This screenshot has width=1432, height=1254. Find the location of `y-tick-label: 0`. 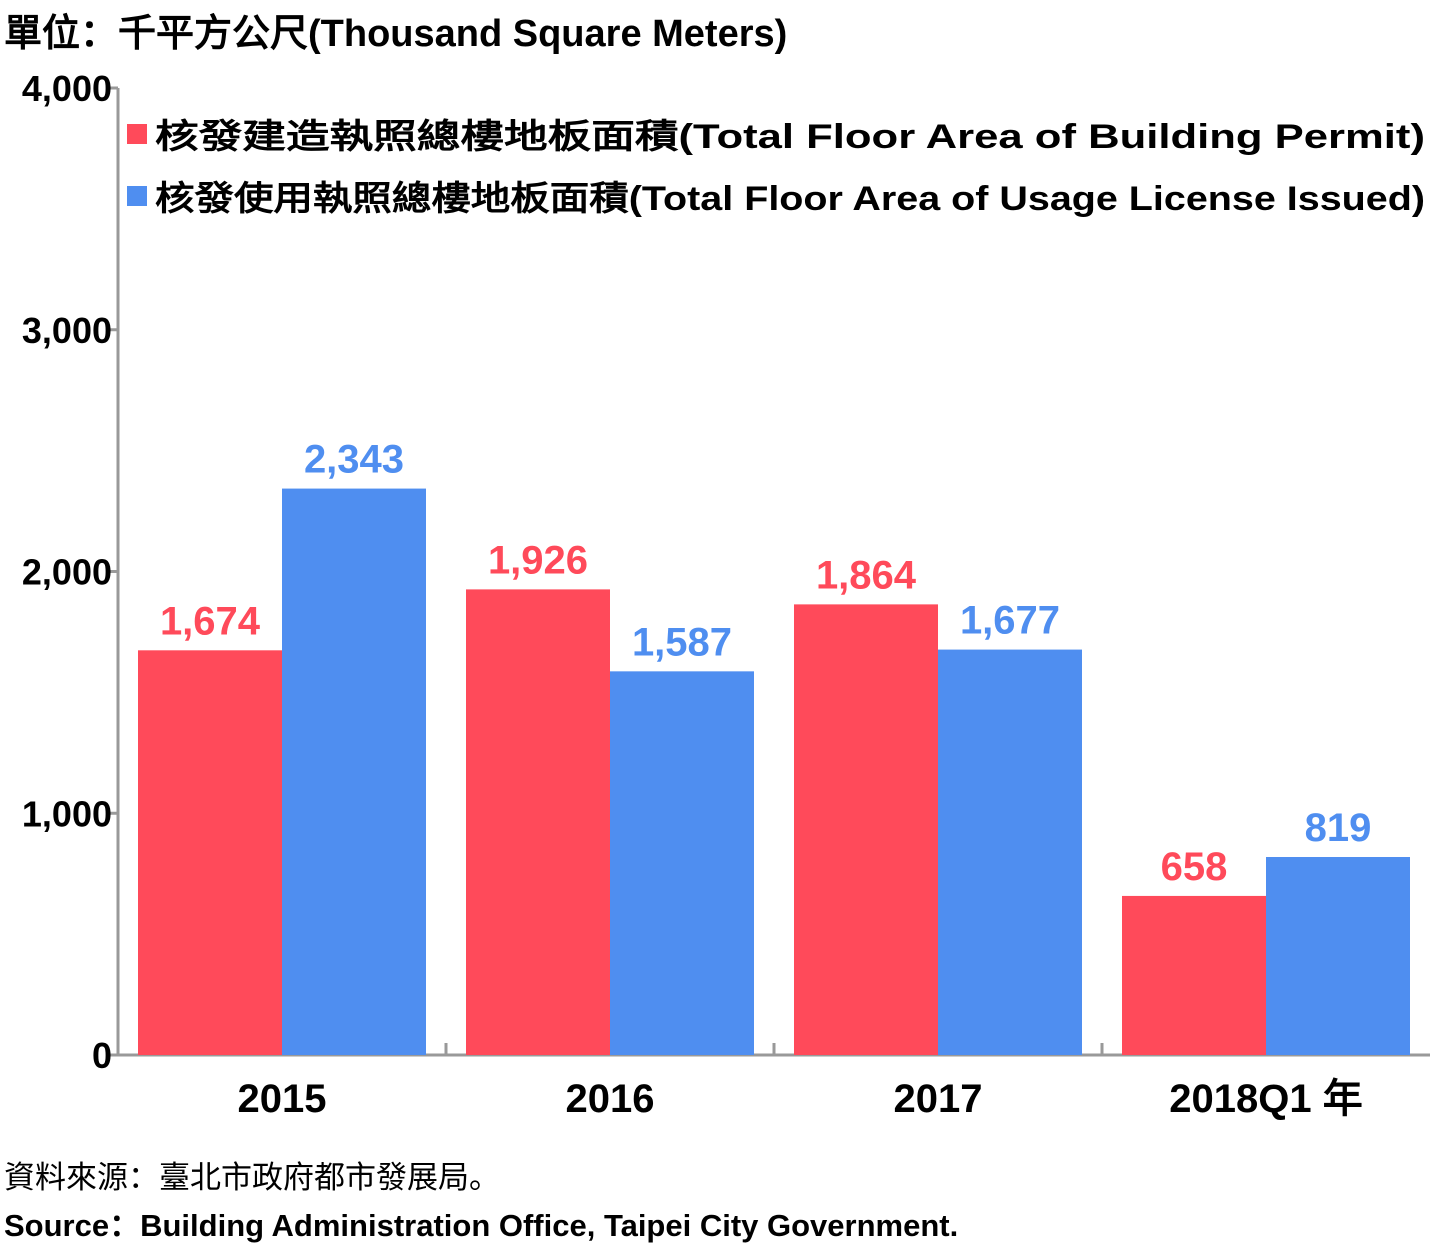

y-tick-label: 0 is located at coordinates (102, 1055).